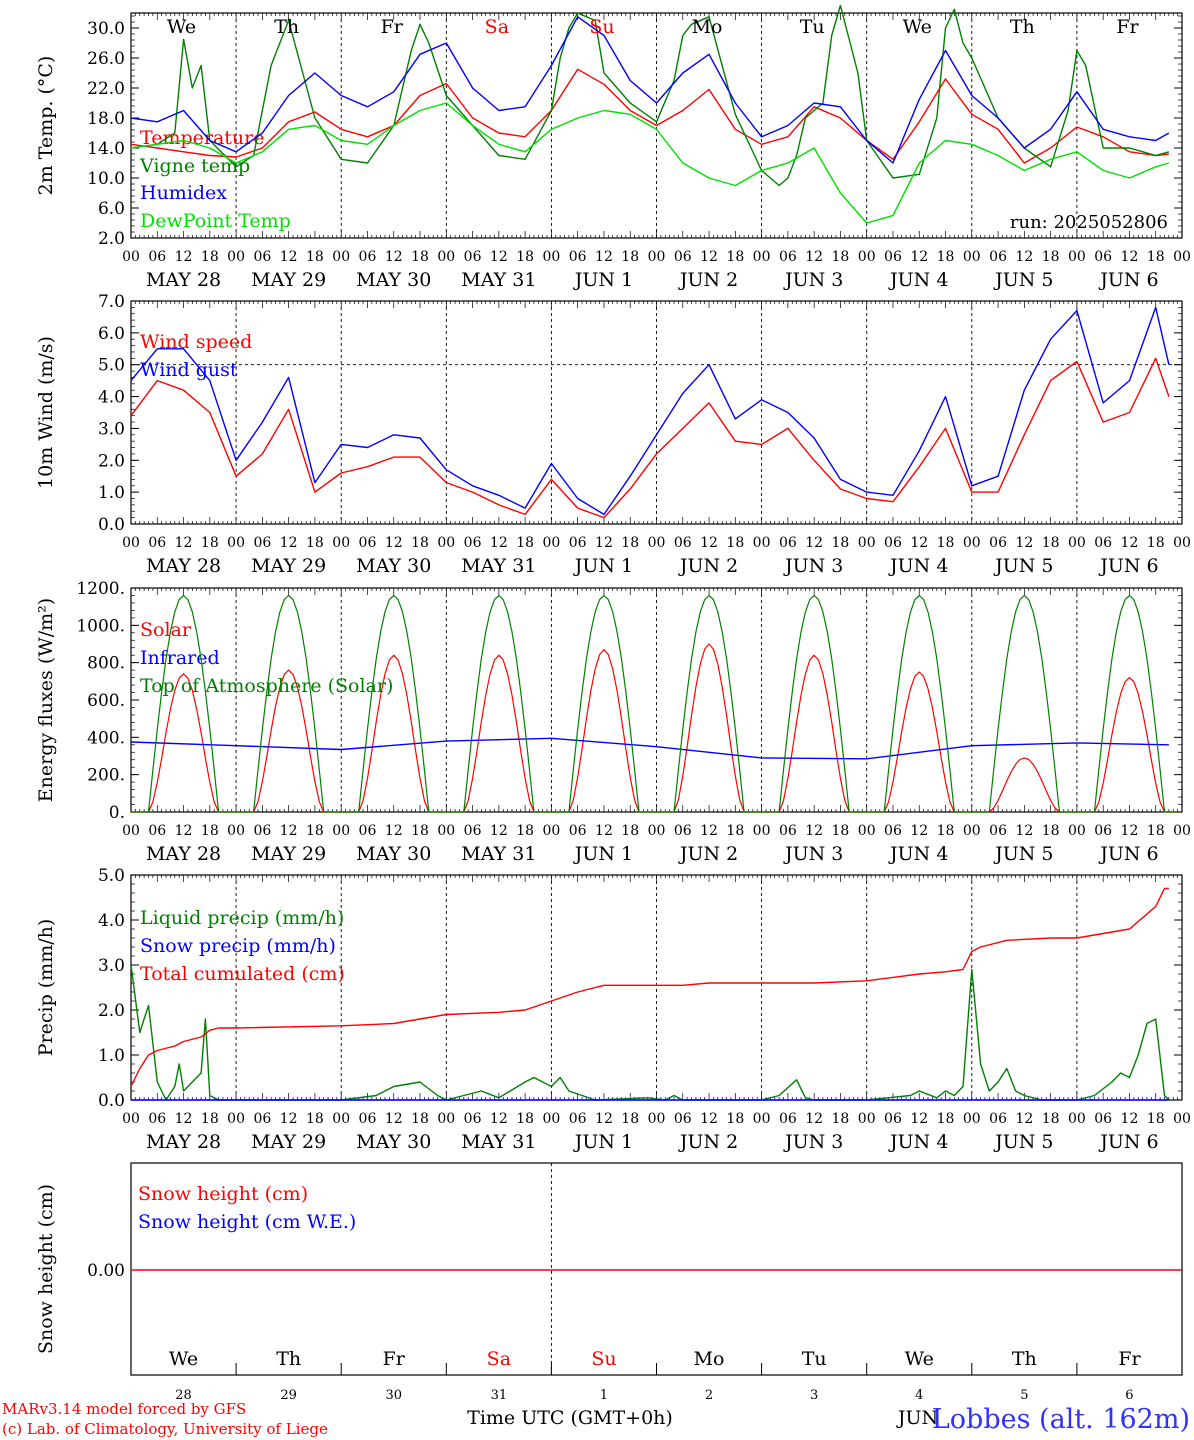  I want to click on weekday-label-bottom: Su, so click(603, 1359).